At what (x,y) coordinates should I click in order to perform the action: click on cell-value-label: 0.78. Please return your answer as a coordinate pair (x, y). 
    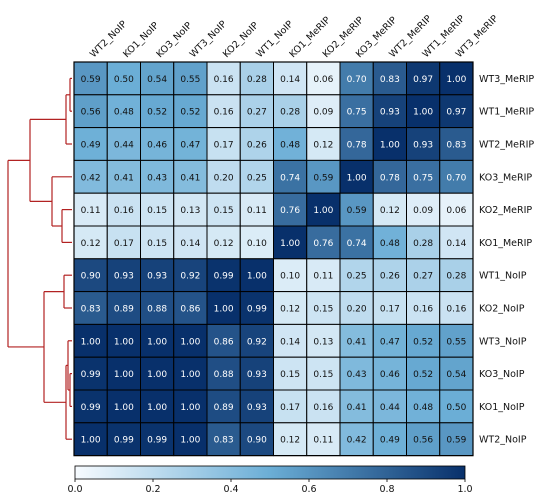
    Looking at the image, I should click on (357, 146).